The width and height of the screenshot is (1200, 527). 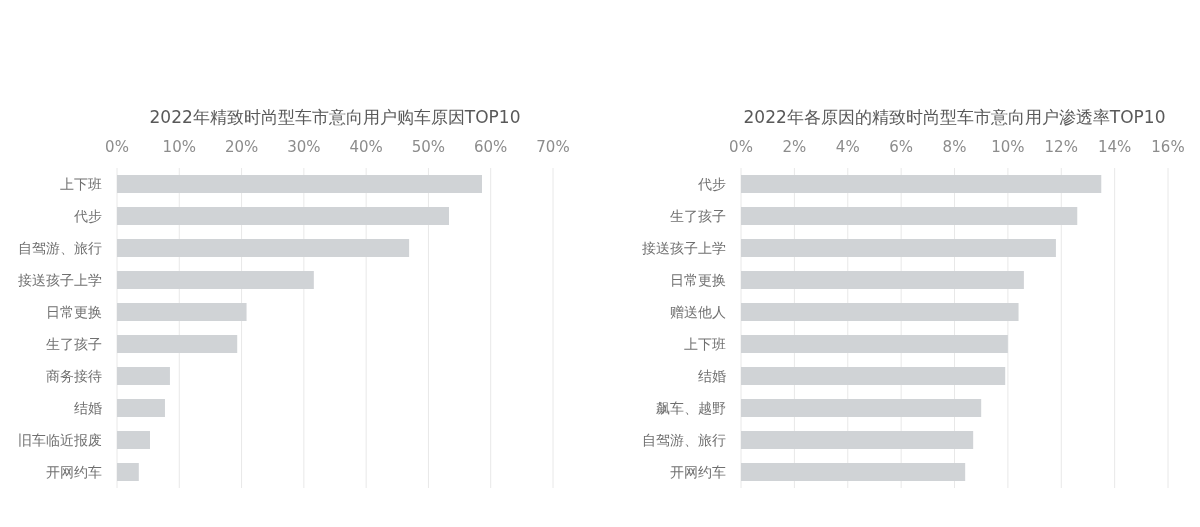 I want to click on x-tick-label: 30%, so click(x=304, y=147).